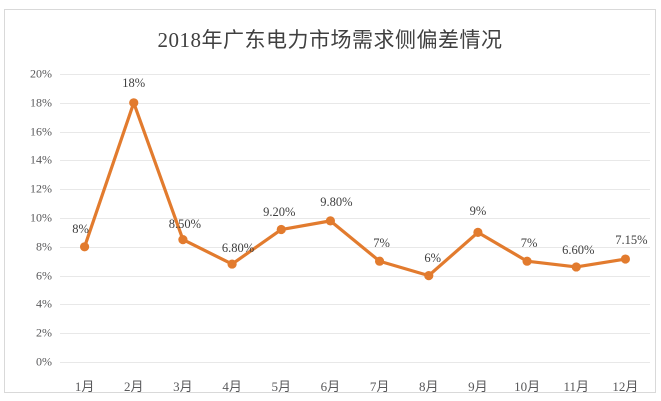 The height and width of the screenshot is (401, 661). I want to click on x-axis-tick-label: 3月, so click(183, 386).